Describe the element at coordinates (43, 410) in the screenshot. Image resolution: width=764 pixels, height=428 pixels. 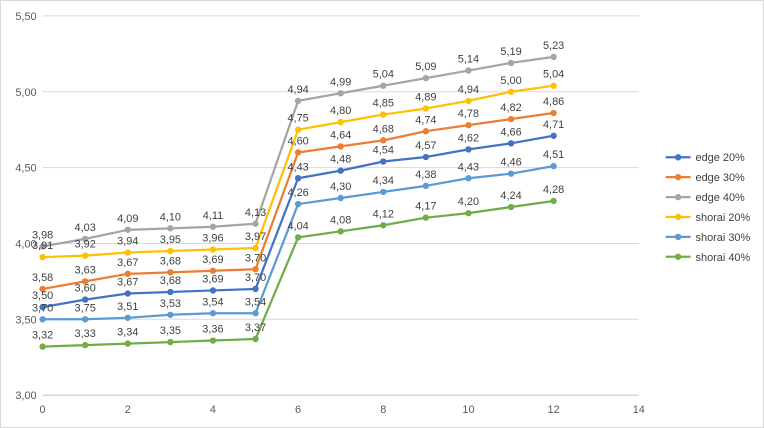
I see `x-tick-label: 0` at that location.